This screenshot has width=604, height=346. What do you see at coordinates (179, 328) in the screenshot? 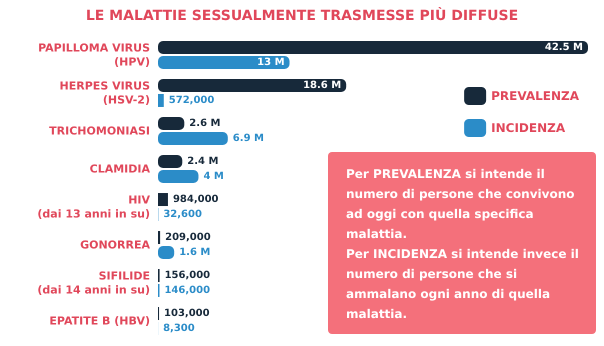
I see `data-label: 8,300` at bounding box center [179, 328].